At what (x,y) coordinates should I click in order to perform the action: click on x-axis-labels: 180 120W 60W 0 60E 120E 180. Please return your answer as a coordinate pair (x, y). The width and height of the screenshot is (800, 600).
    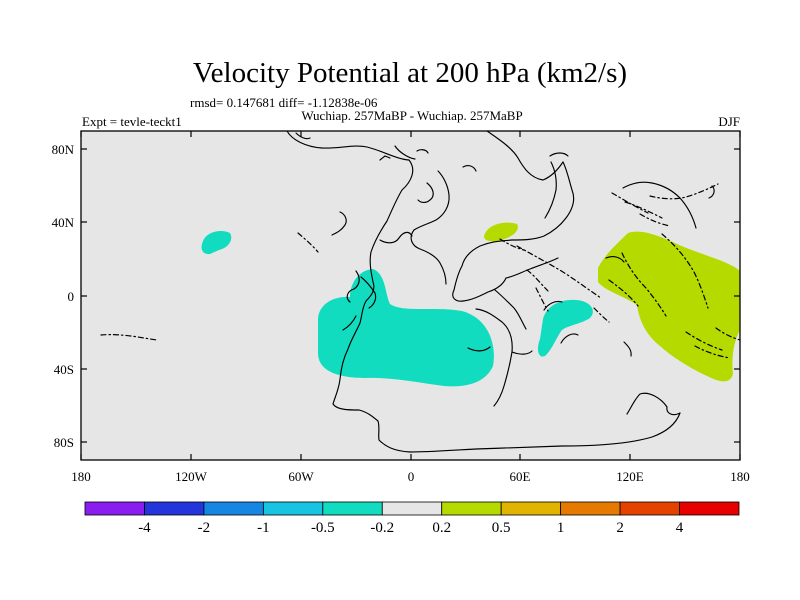
    Looking at the image, I should click on (410, 476).